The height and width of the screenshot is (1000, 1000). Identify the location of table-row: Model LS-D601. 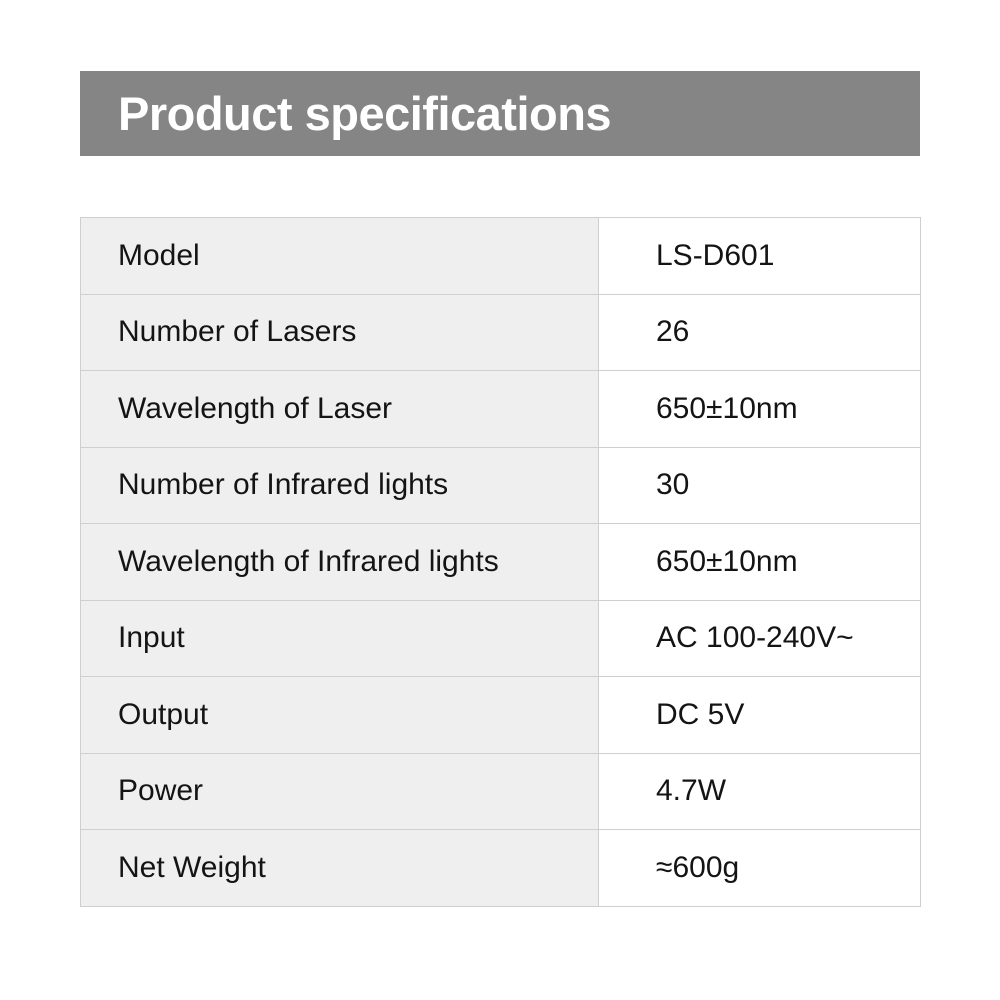
(500, 256).